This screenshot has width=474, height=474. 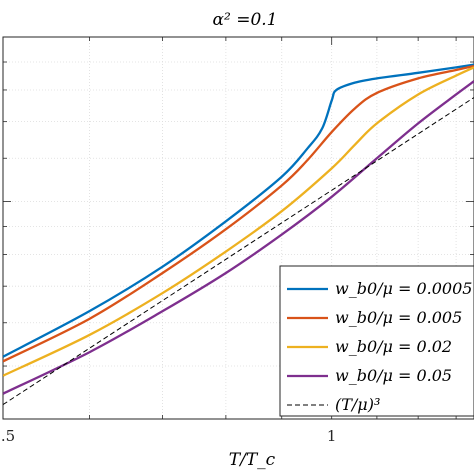 I want to click on x-tick-label: .5, so click(x=8, y=436).